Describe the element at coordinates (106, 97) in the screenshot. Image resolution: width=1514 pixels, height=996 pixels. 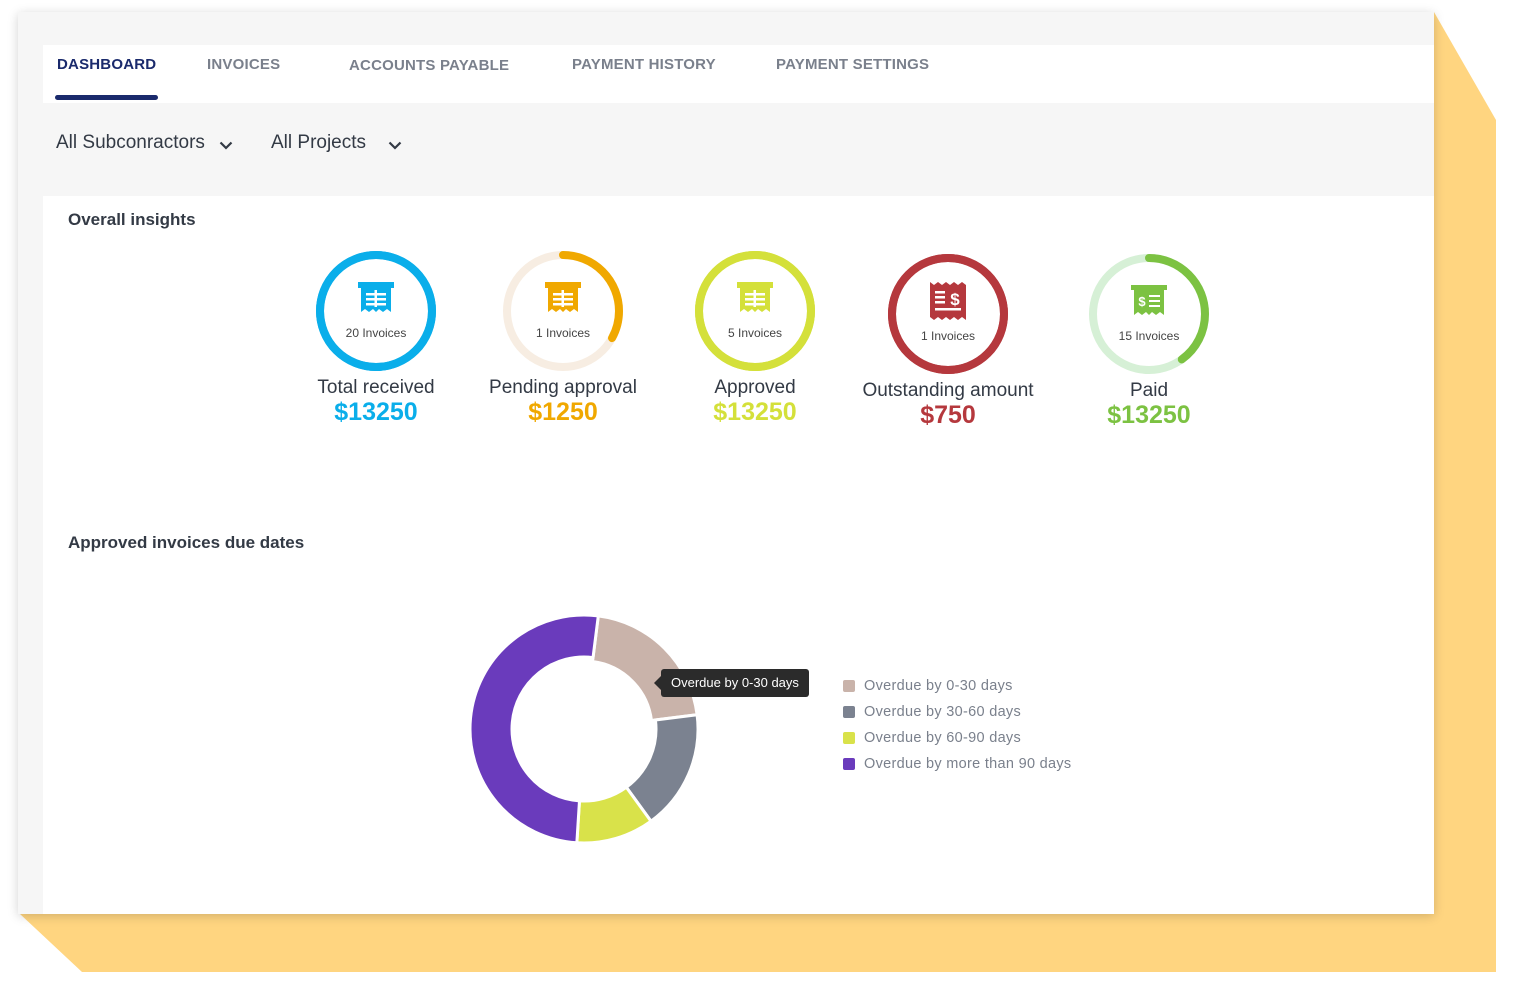
I see `active-tab-indicator` at that location.